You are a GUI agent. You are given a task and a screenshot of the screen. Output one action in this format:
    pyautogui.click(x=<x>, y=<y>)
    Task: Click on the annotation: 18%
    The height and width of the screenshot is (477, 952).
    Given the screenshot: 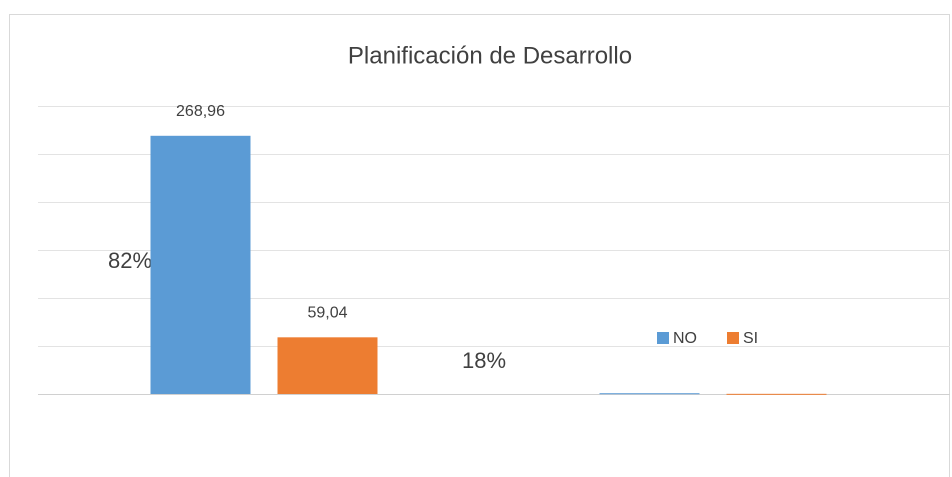 What is the action you would take?
    pyautogui.click(x=484, y=360)
    